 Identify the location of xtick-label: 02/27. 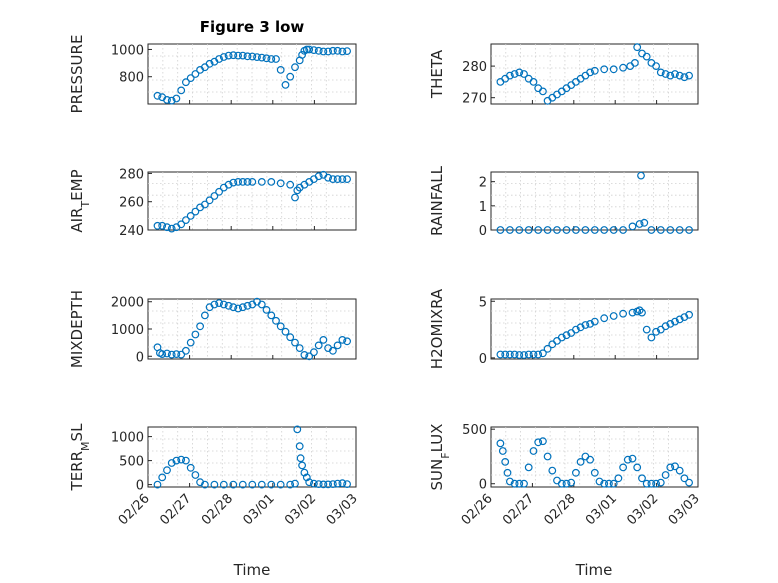
(175, 509).